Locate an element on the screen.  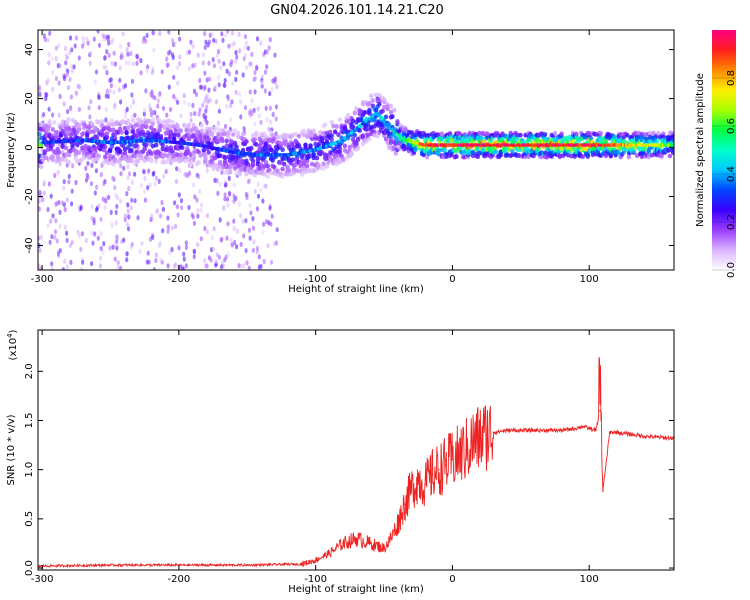
colorbar-title: Normalized spectral amplitude is located at coordinates (700, 150).